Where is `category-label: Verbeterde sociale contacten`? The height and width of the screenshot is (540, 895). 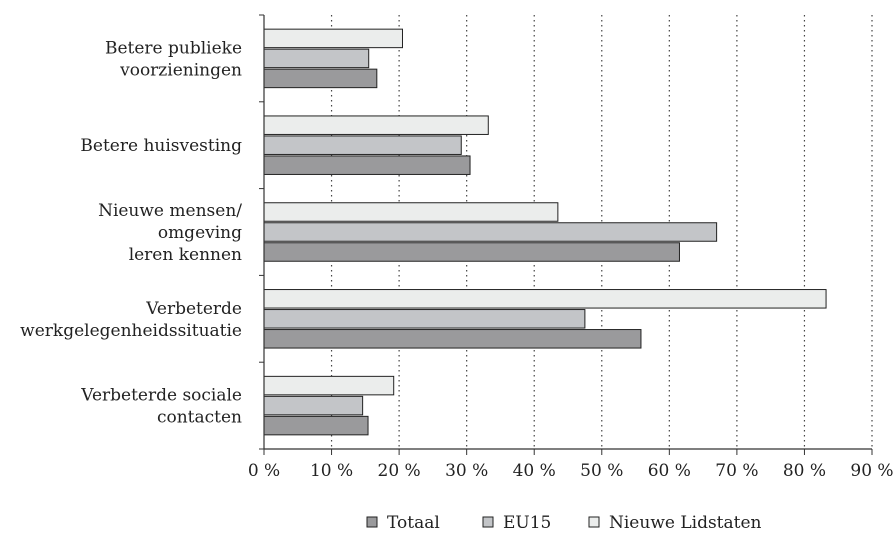 category-label: Verbeterde sociale contacten is located at coordinates (161, 407).